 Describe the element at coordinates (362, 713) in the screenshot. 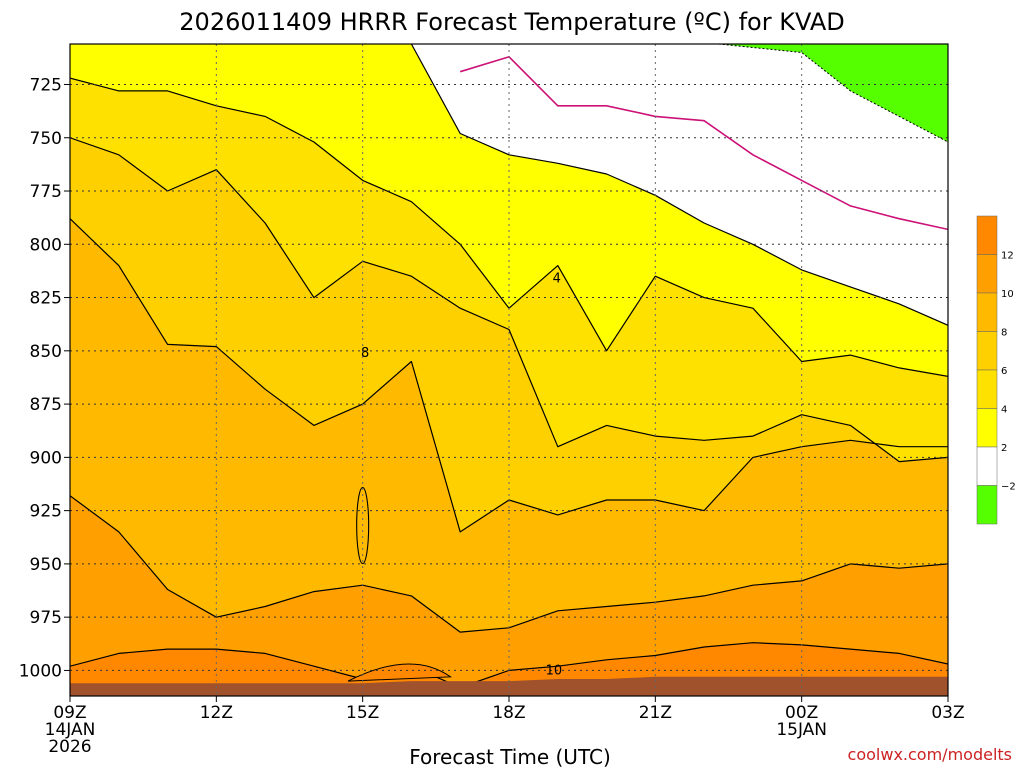

I see `x-tick-label: 15Z` at that location.